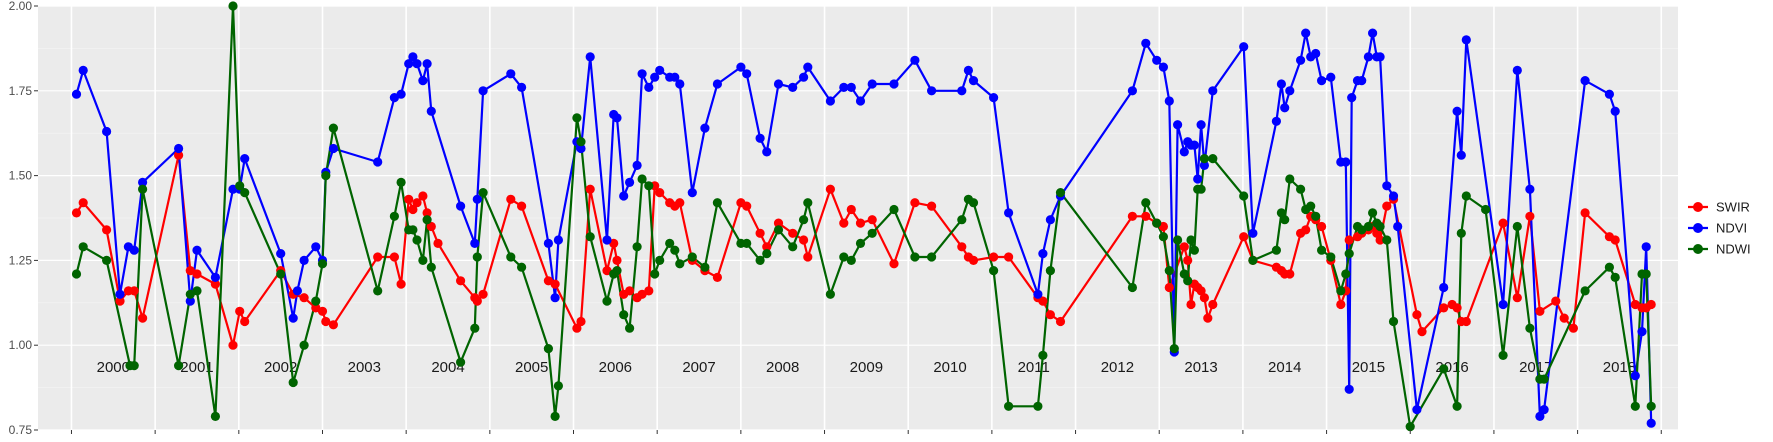 This screenshot has width=1773, height=442. What do you see at coordinates (21, 430) in the screenshot?
I see `y-tick-label: 0.75` at bounding box center [21, 430].